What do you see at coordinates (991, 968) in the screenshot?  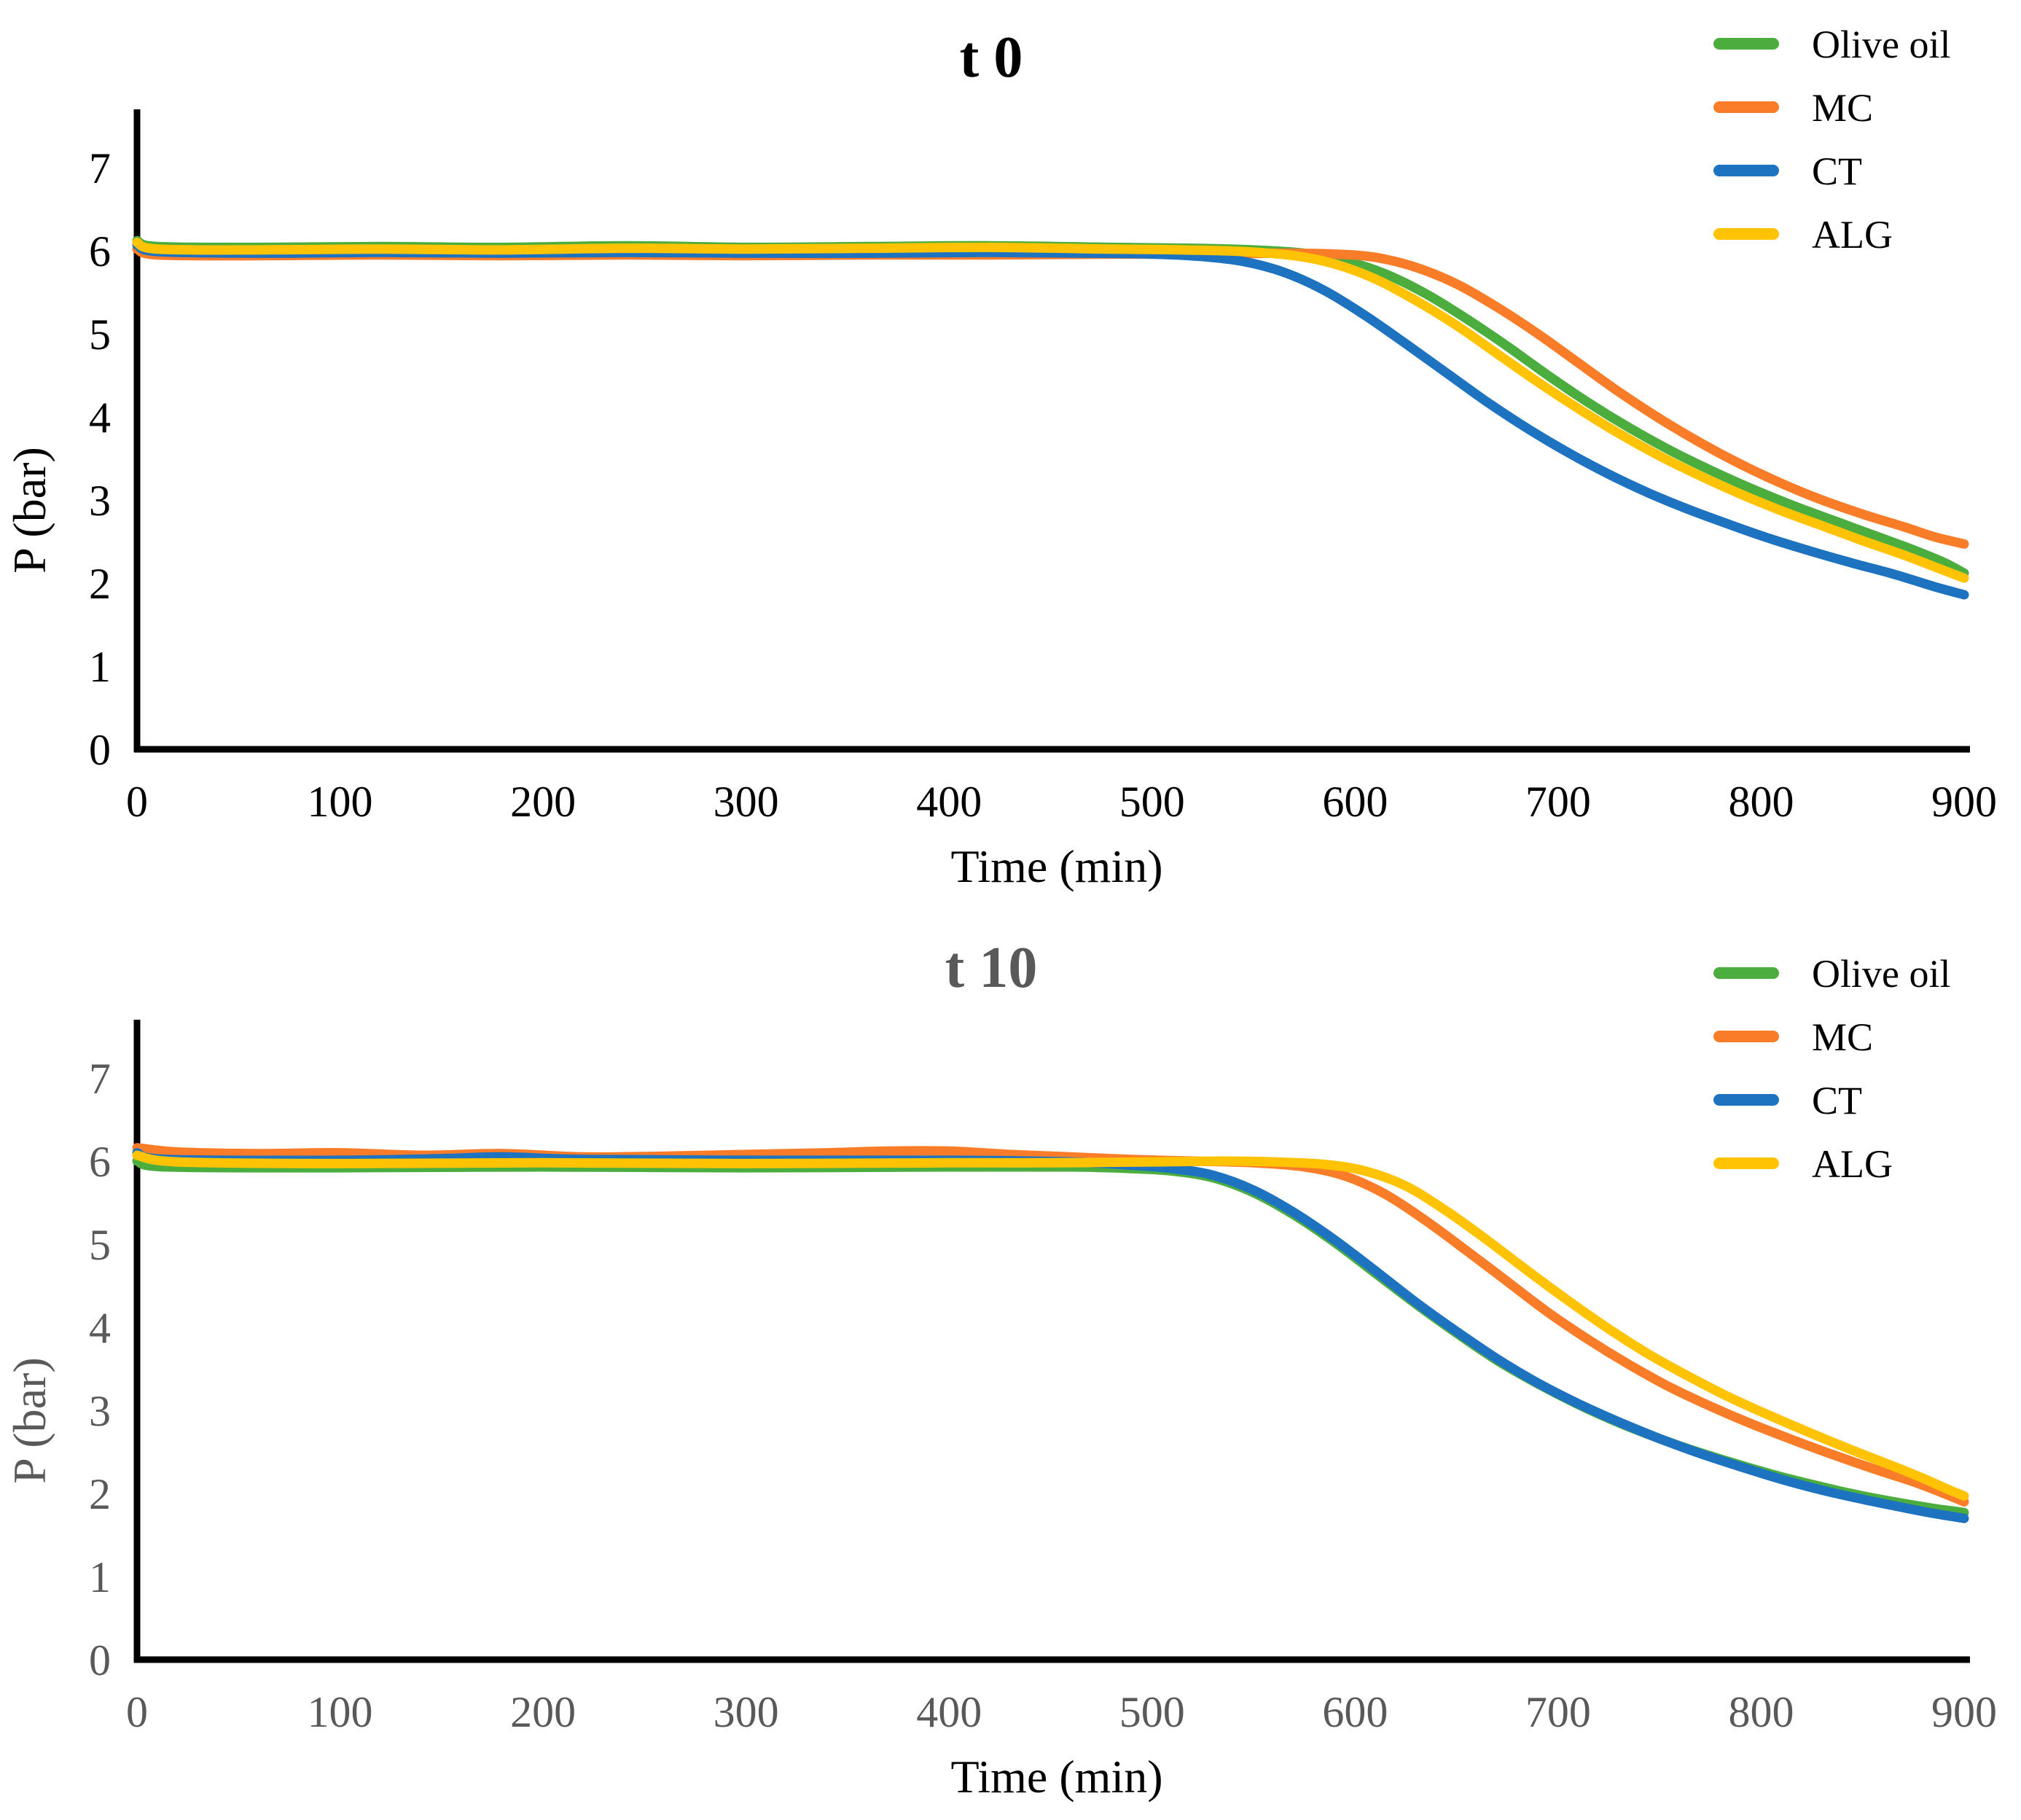 I see `chart-title-t10: t 10` at bounding box center [991, 968].